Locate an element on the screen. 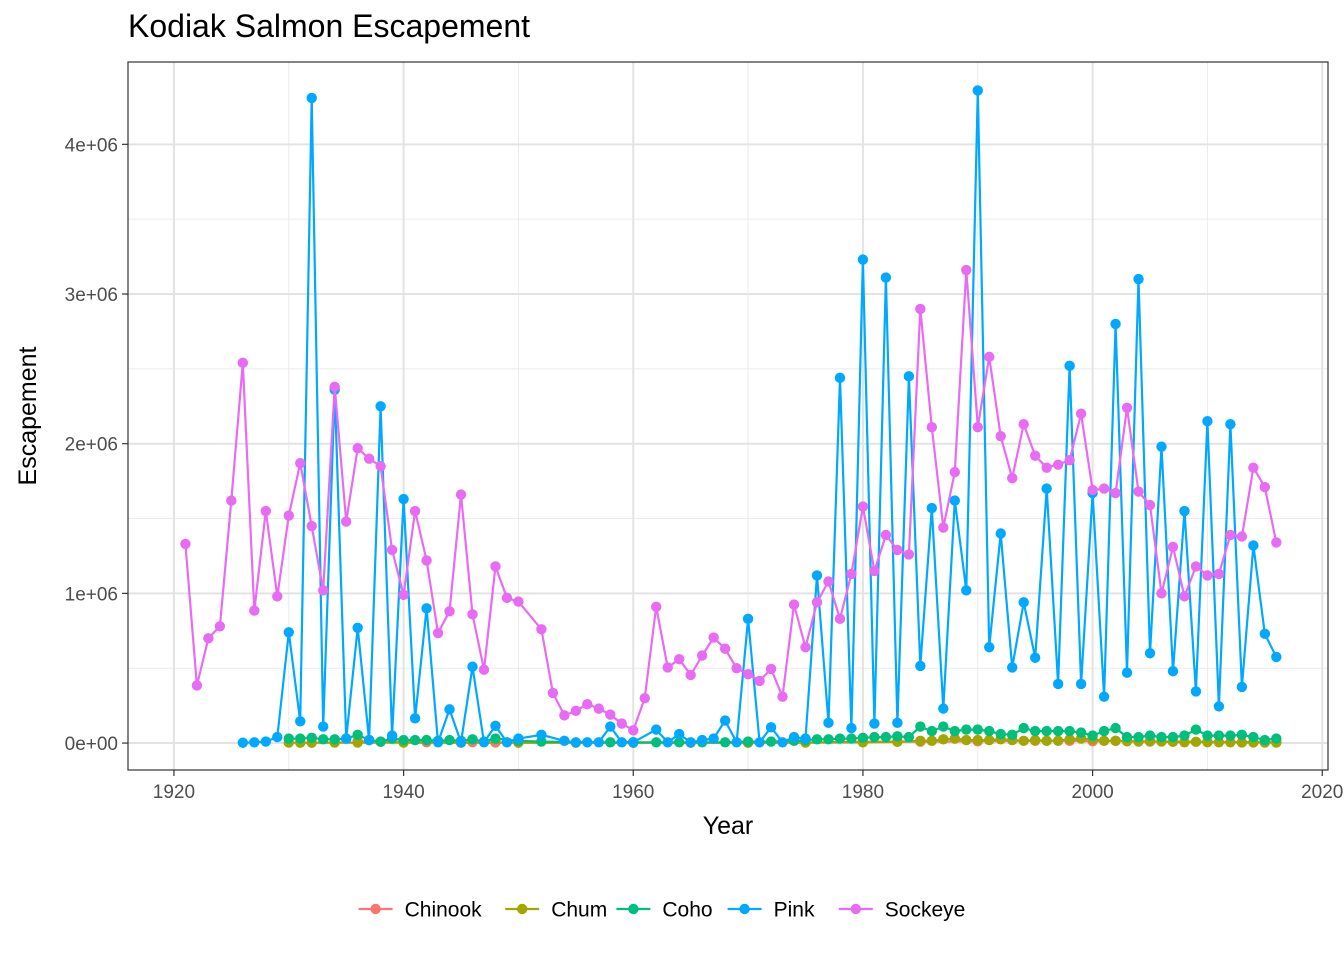 The width and height of the screenshot is (1344, 960). legend-item-chum: Chum is located at coordinates (556, 910).